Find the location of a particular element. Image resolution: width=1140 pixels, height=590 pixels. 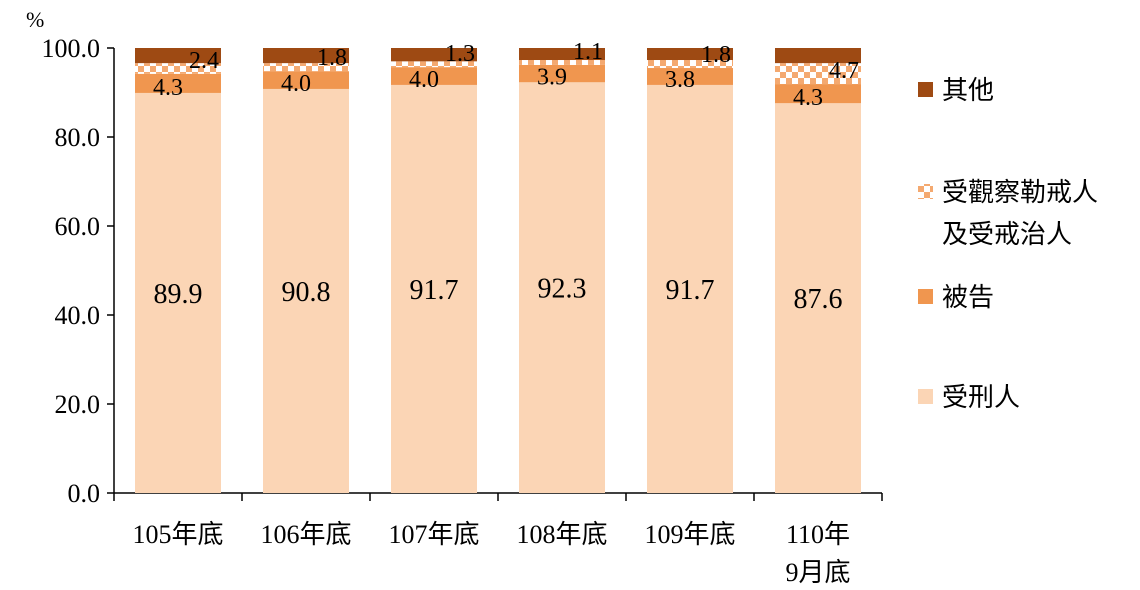

y-tick-label: 0.0 is located at coordinates (84, 493).